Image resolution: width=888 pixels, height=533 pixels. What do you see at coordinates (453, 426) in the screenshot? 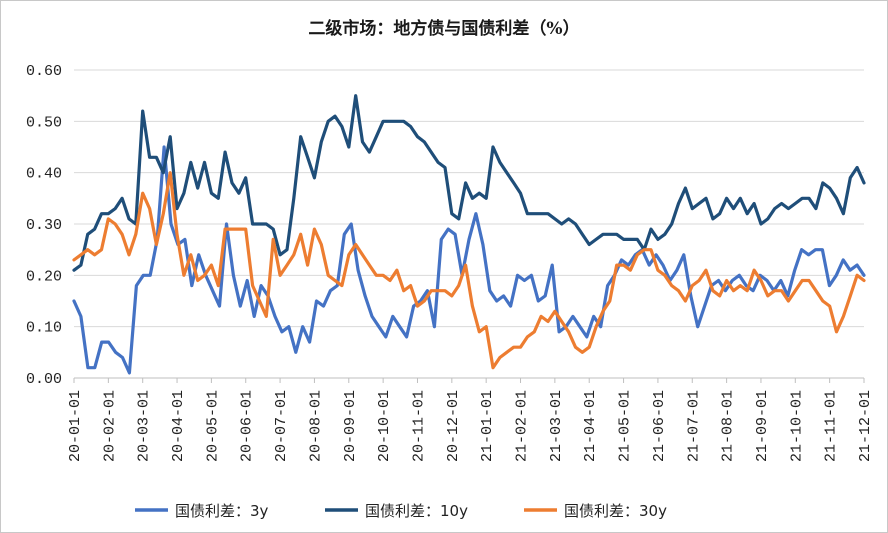
I see `x-tick-label: 20-12-01` at bounding box center [453, 426].